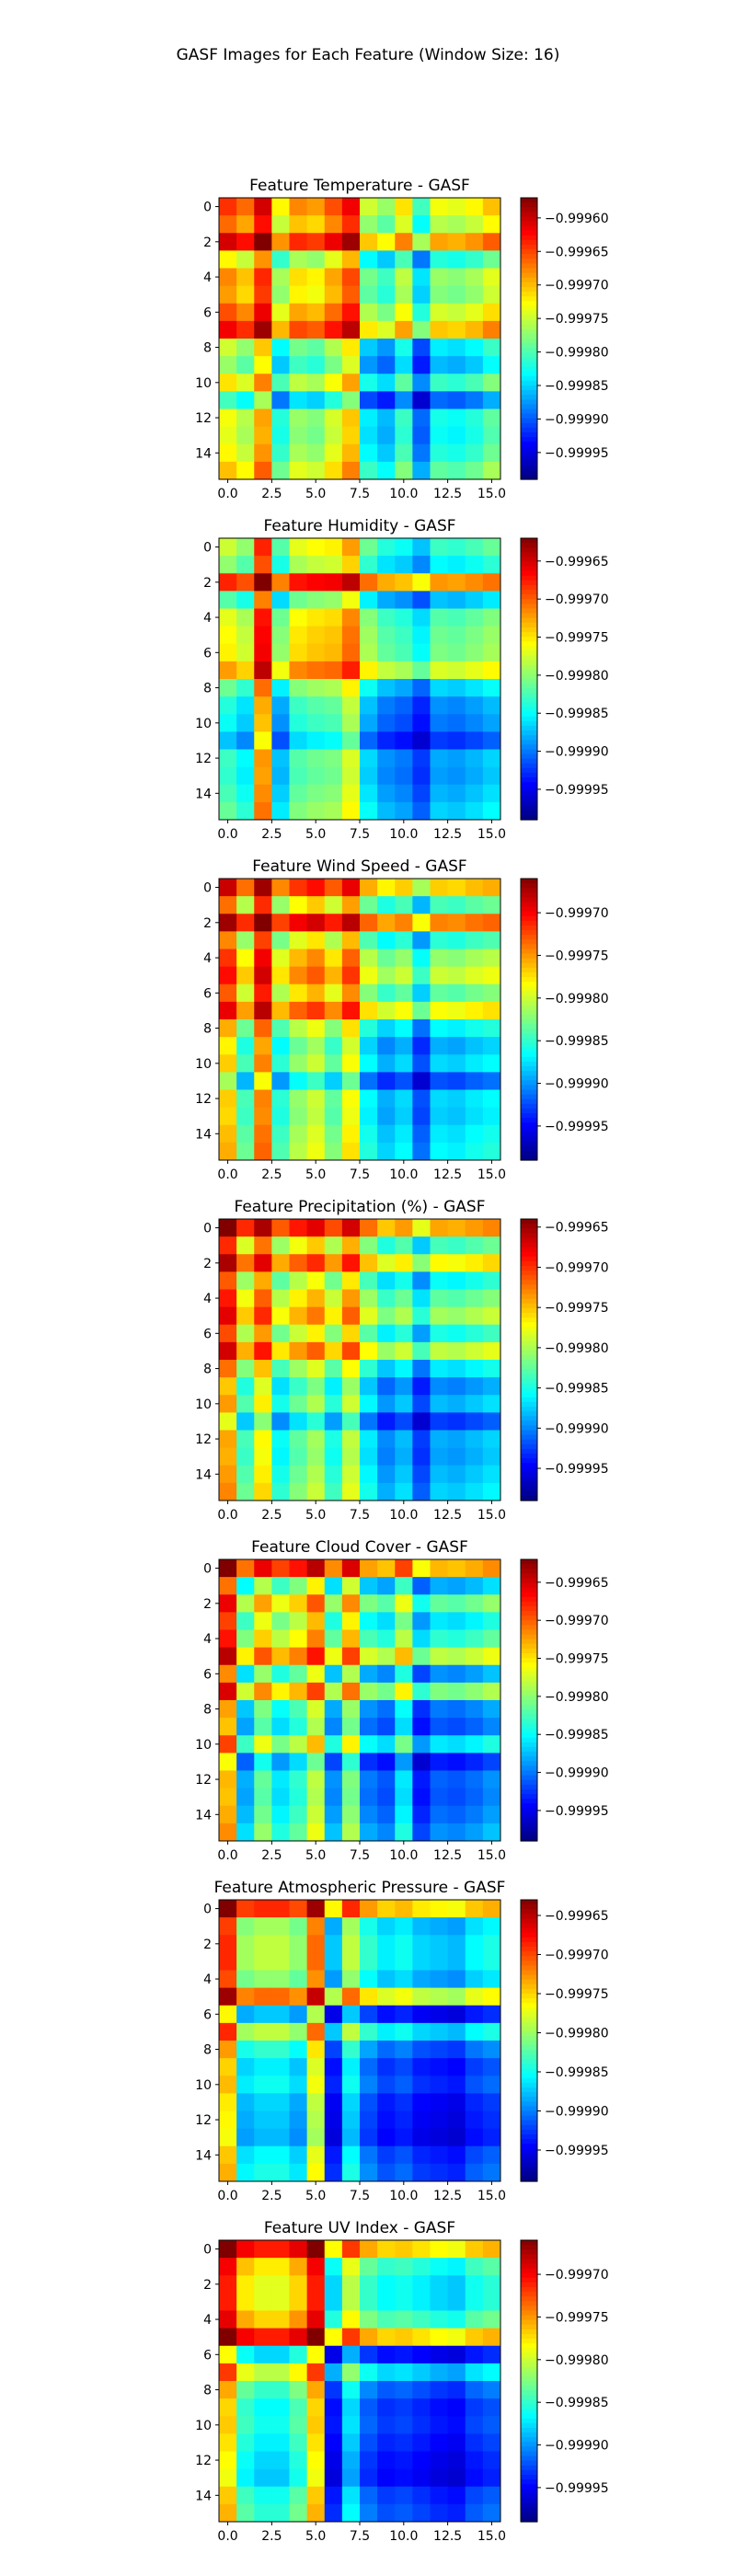 The image size is (736, 2576). What do you see at coordinates (360, 1515) in the screenshot?
I see `x-tick-label: 7.5` at bounding box center [360, 1515].